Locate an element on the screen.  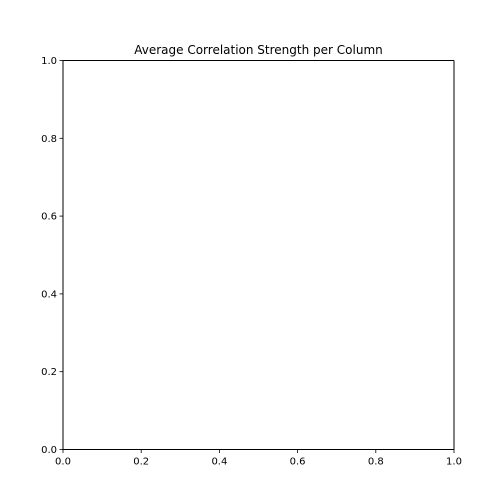
x-tick-label: 1.0 is located at coordinates (454, 462).